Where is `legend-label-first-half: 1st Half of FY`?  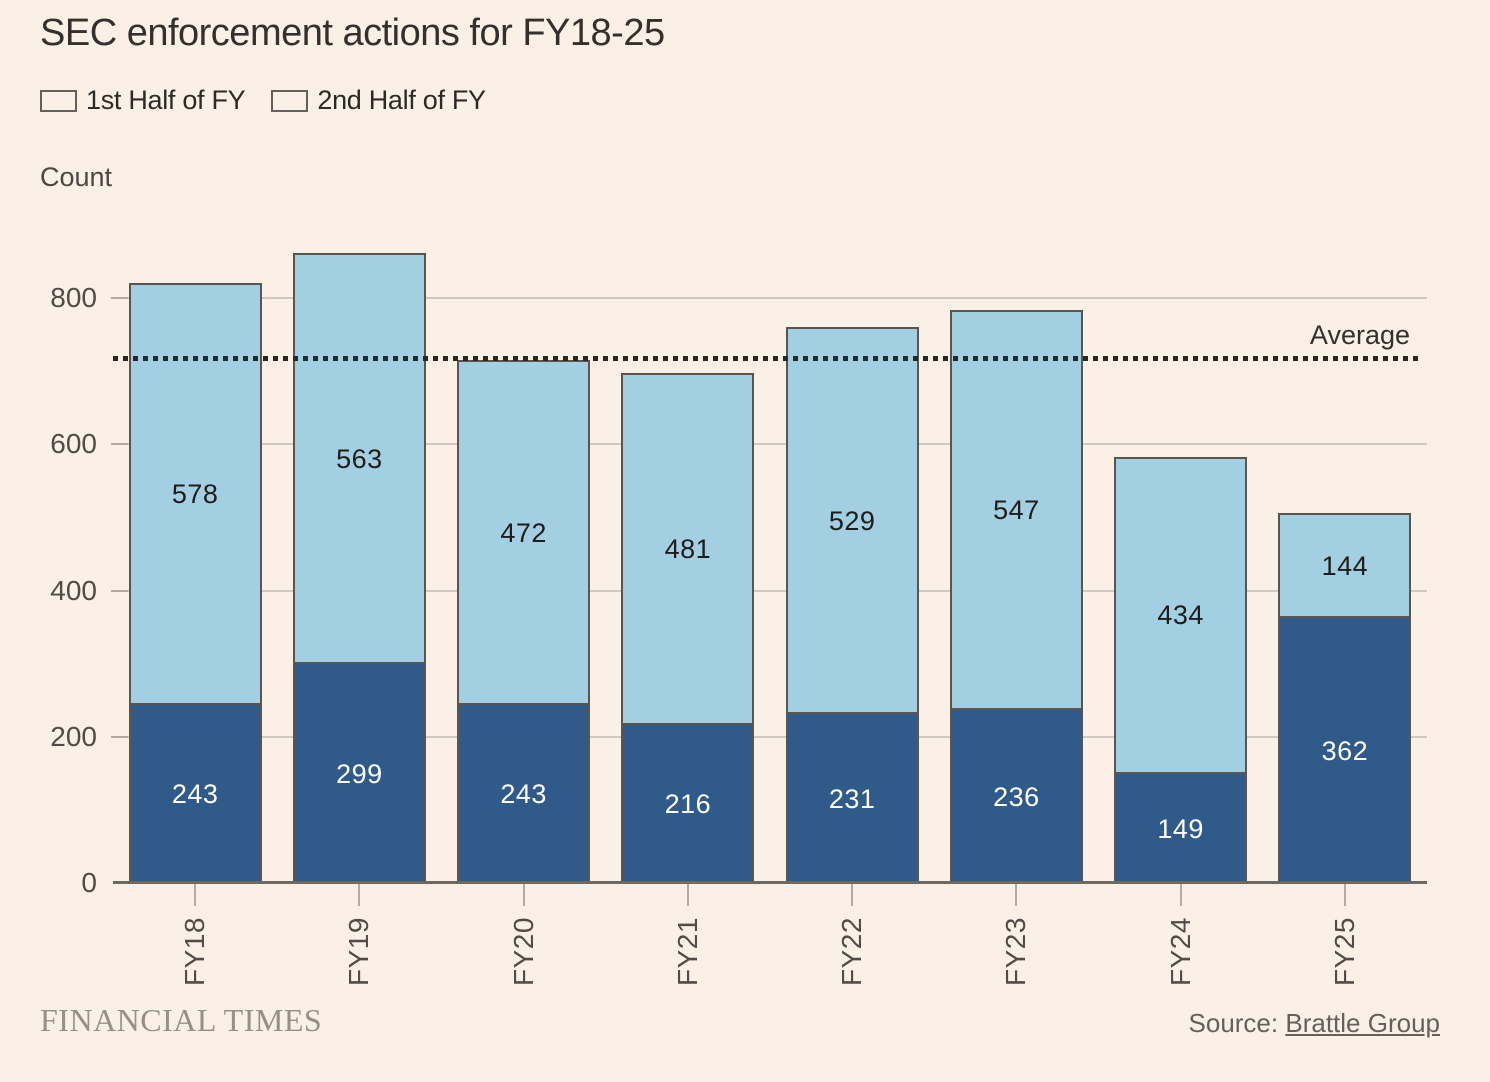 legend-label-first-half: 1st Half of FY is located at coordinates (166, 100).